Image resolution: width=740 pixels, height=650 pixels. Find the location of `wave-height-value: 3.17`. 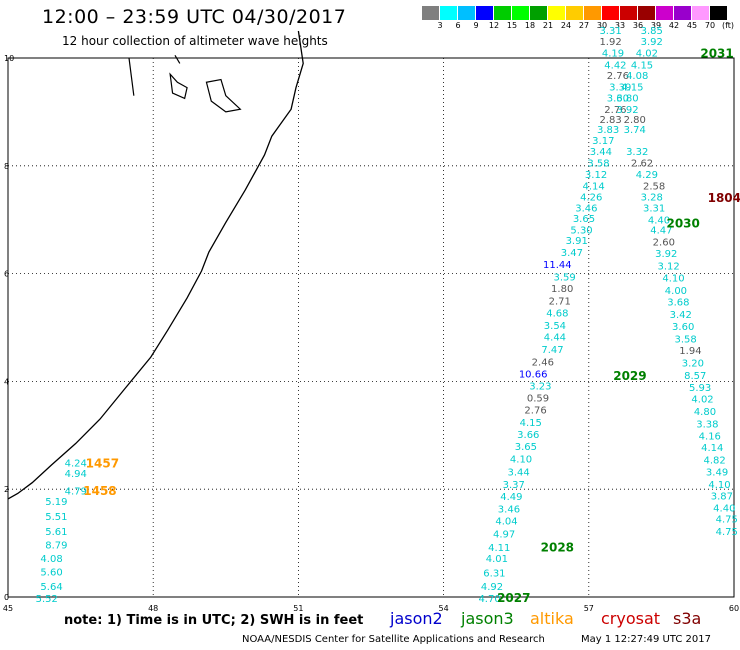

wave-height-value: 3.17 is located at coordinates (603, 141).